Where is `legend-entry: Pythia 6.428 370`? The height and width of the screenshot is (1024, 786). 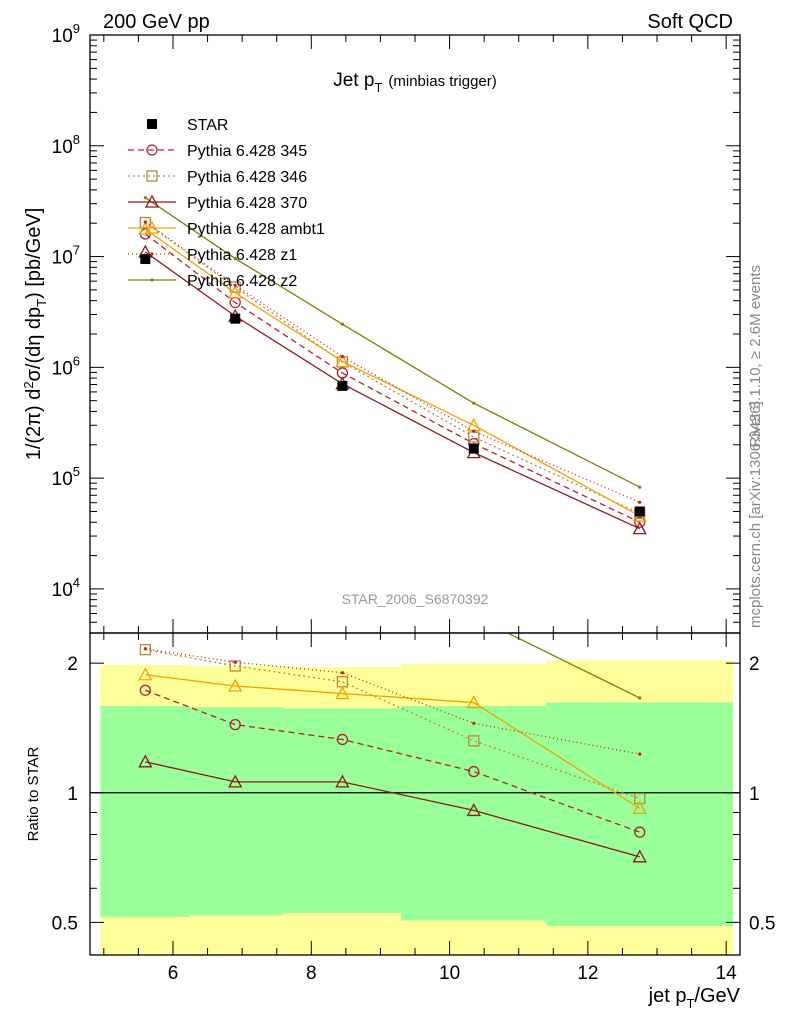
legend-entry: Pythia 6.428 370 is located at coordinates (217, 203).